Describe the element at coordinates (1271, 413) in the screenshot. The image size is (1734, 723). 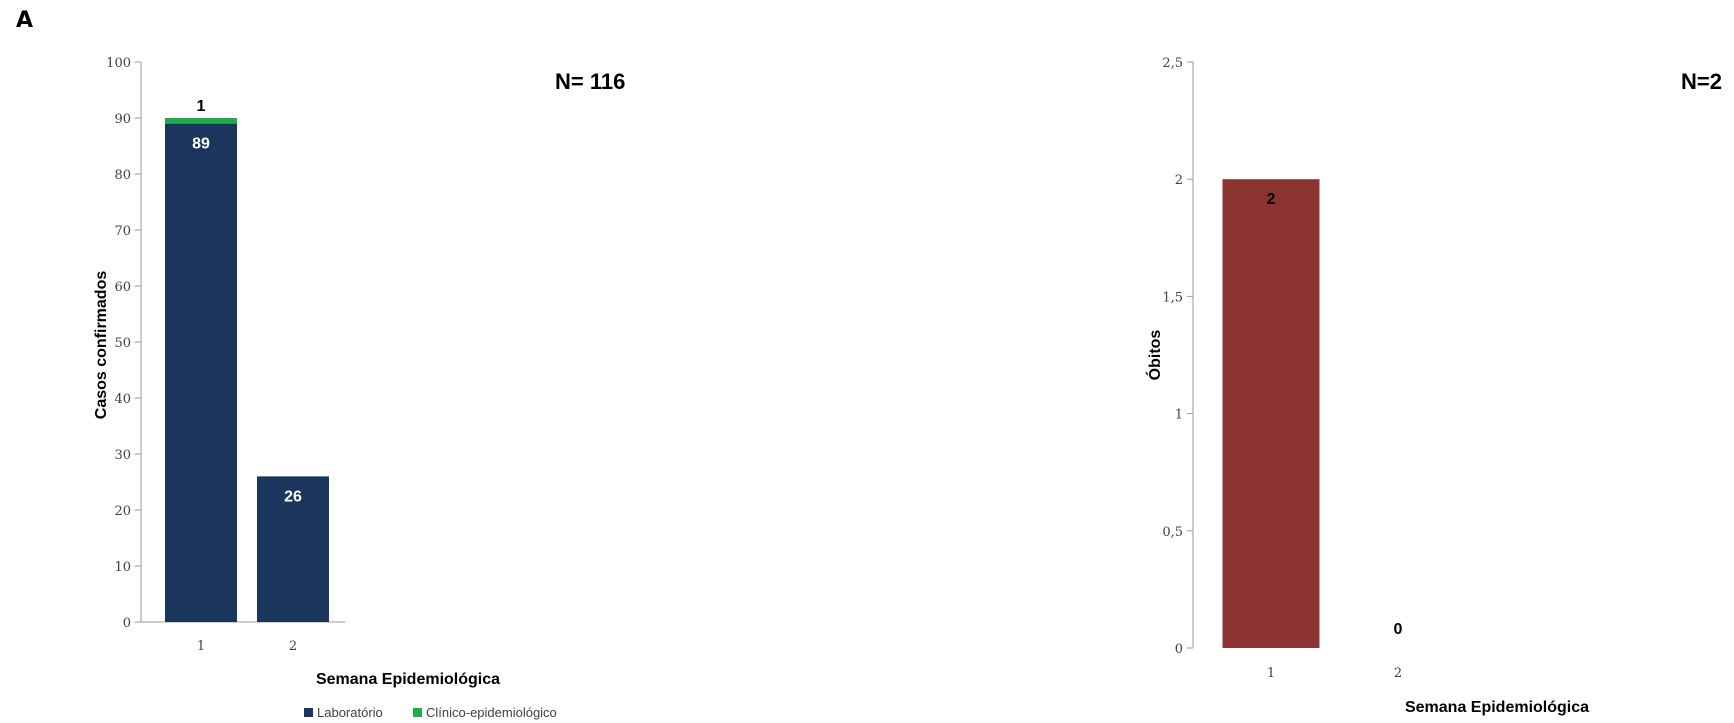
I see `right-bar-cat1-series0` at that location.